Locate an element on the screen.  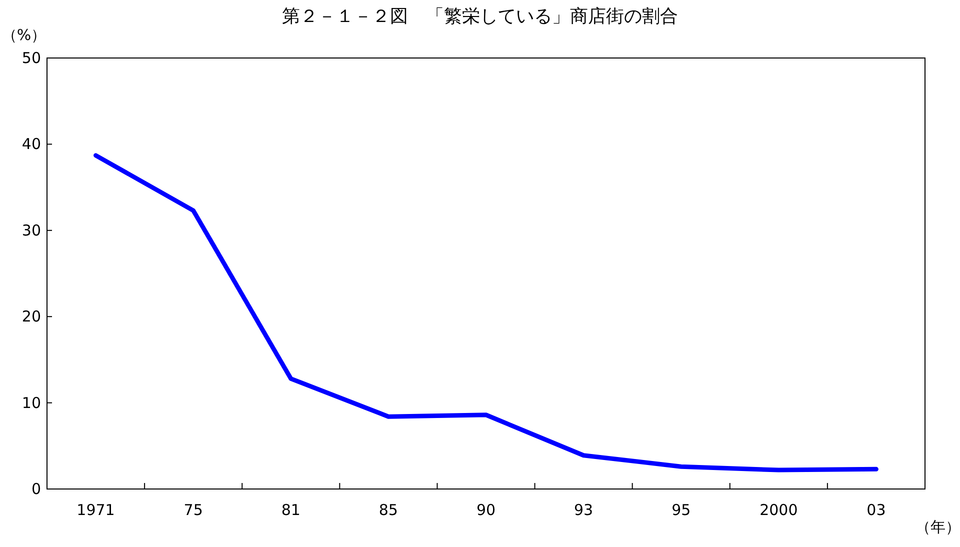
x-tick-label: 90 is located at coordinates (486, 510).